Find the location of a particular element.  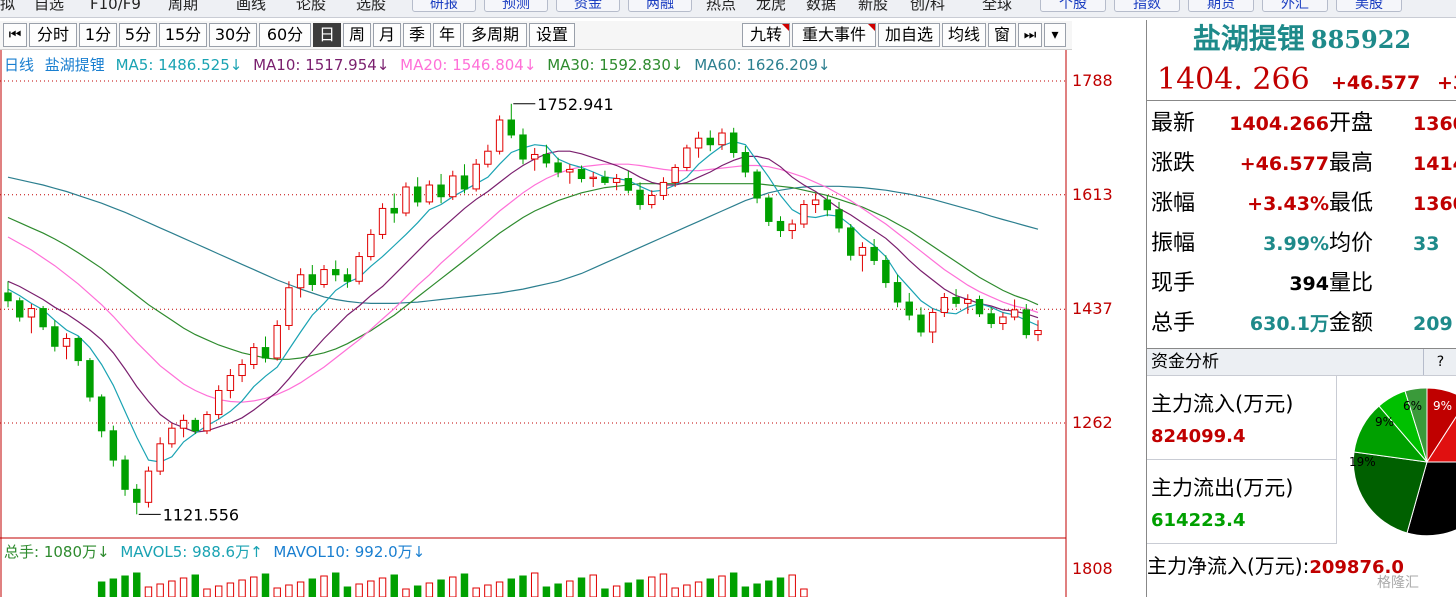

stat-value: 1360 is located at coordinates (1434, 124).